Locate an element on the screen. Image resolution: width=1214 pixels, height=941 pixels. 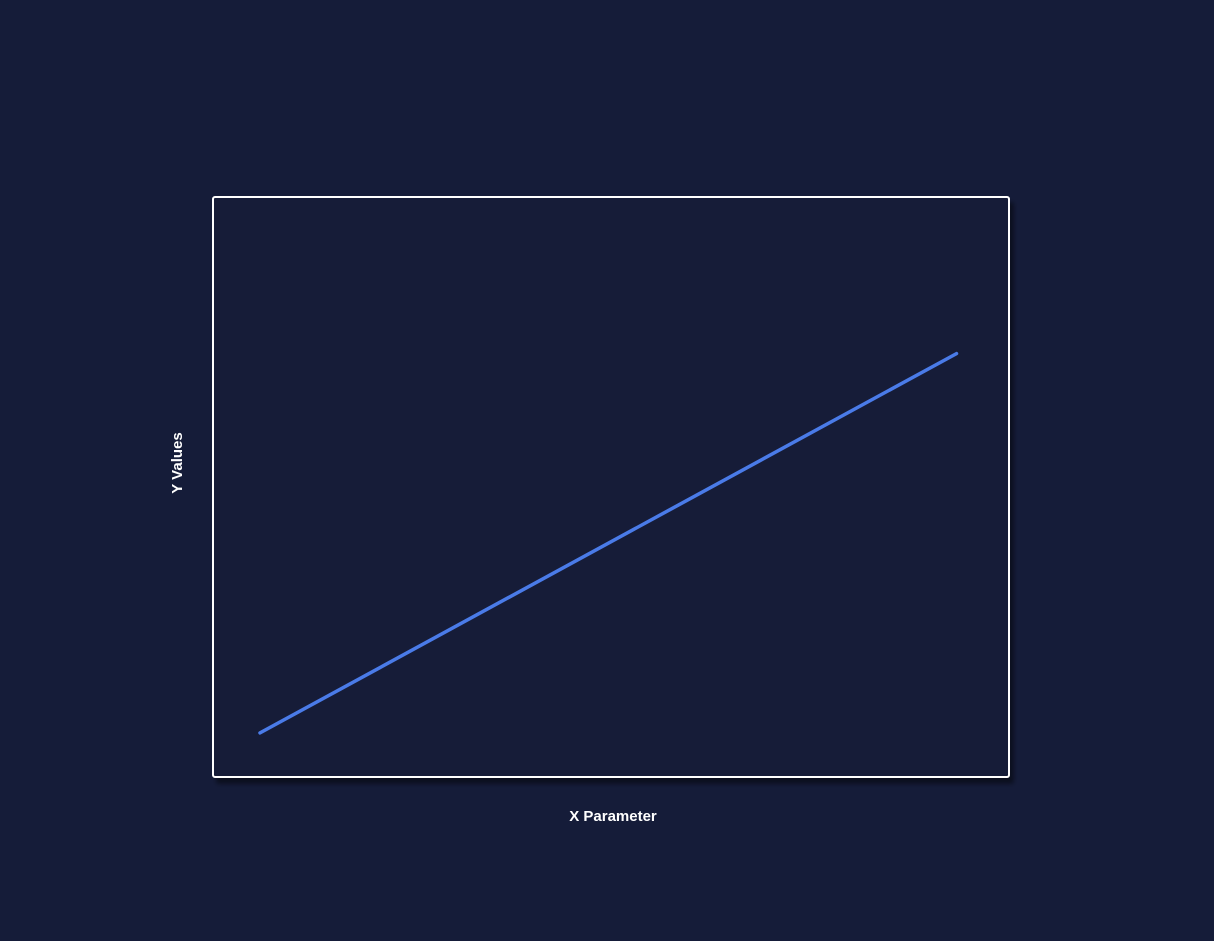
x-axis-label: X Parameter is located at coordinates (613, 816).